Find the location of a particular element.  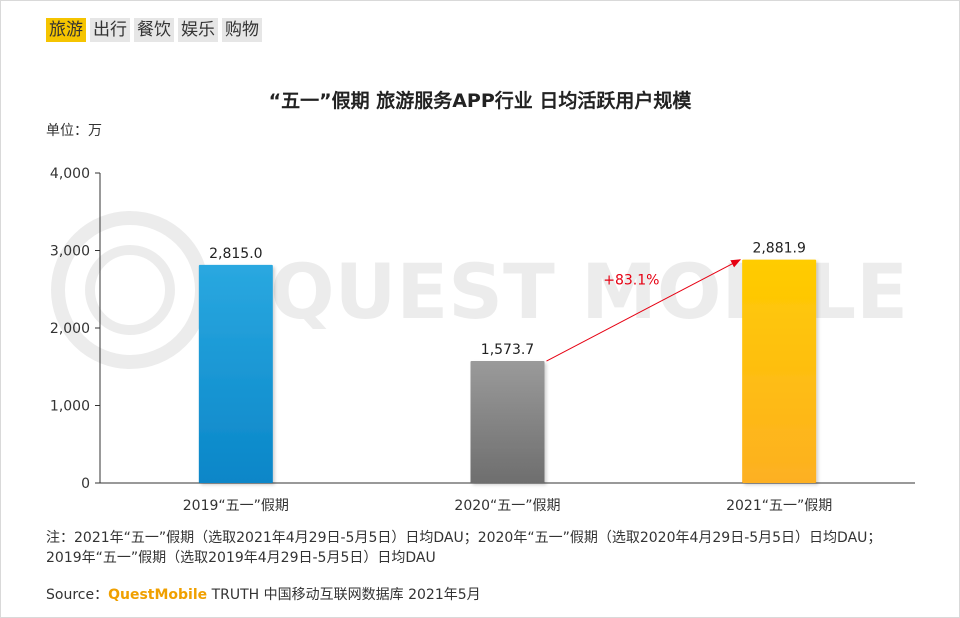

tab-dining: 餐饮 is located at coordinates (154, 30).